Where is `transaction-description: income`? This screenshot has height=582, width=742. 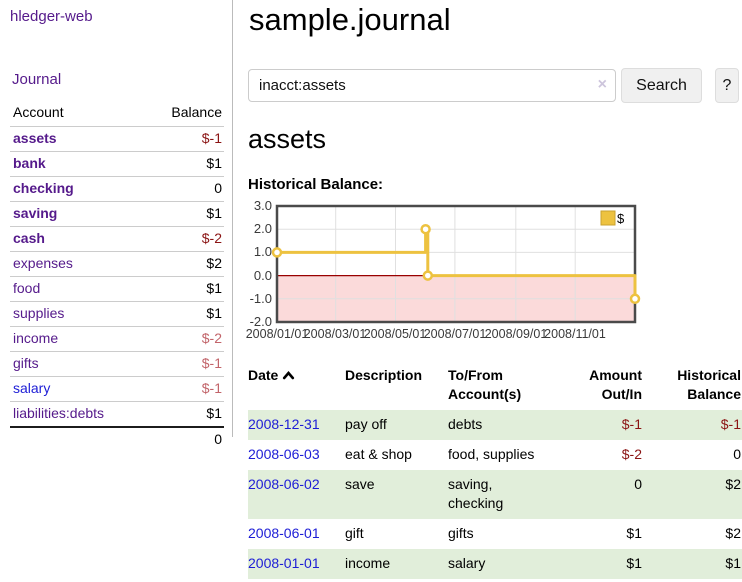 transaction-description: income is located at coordinates (368, 563).